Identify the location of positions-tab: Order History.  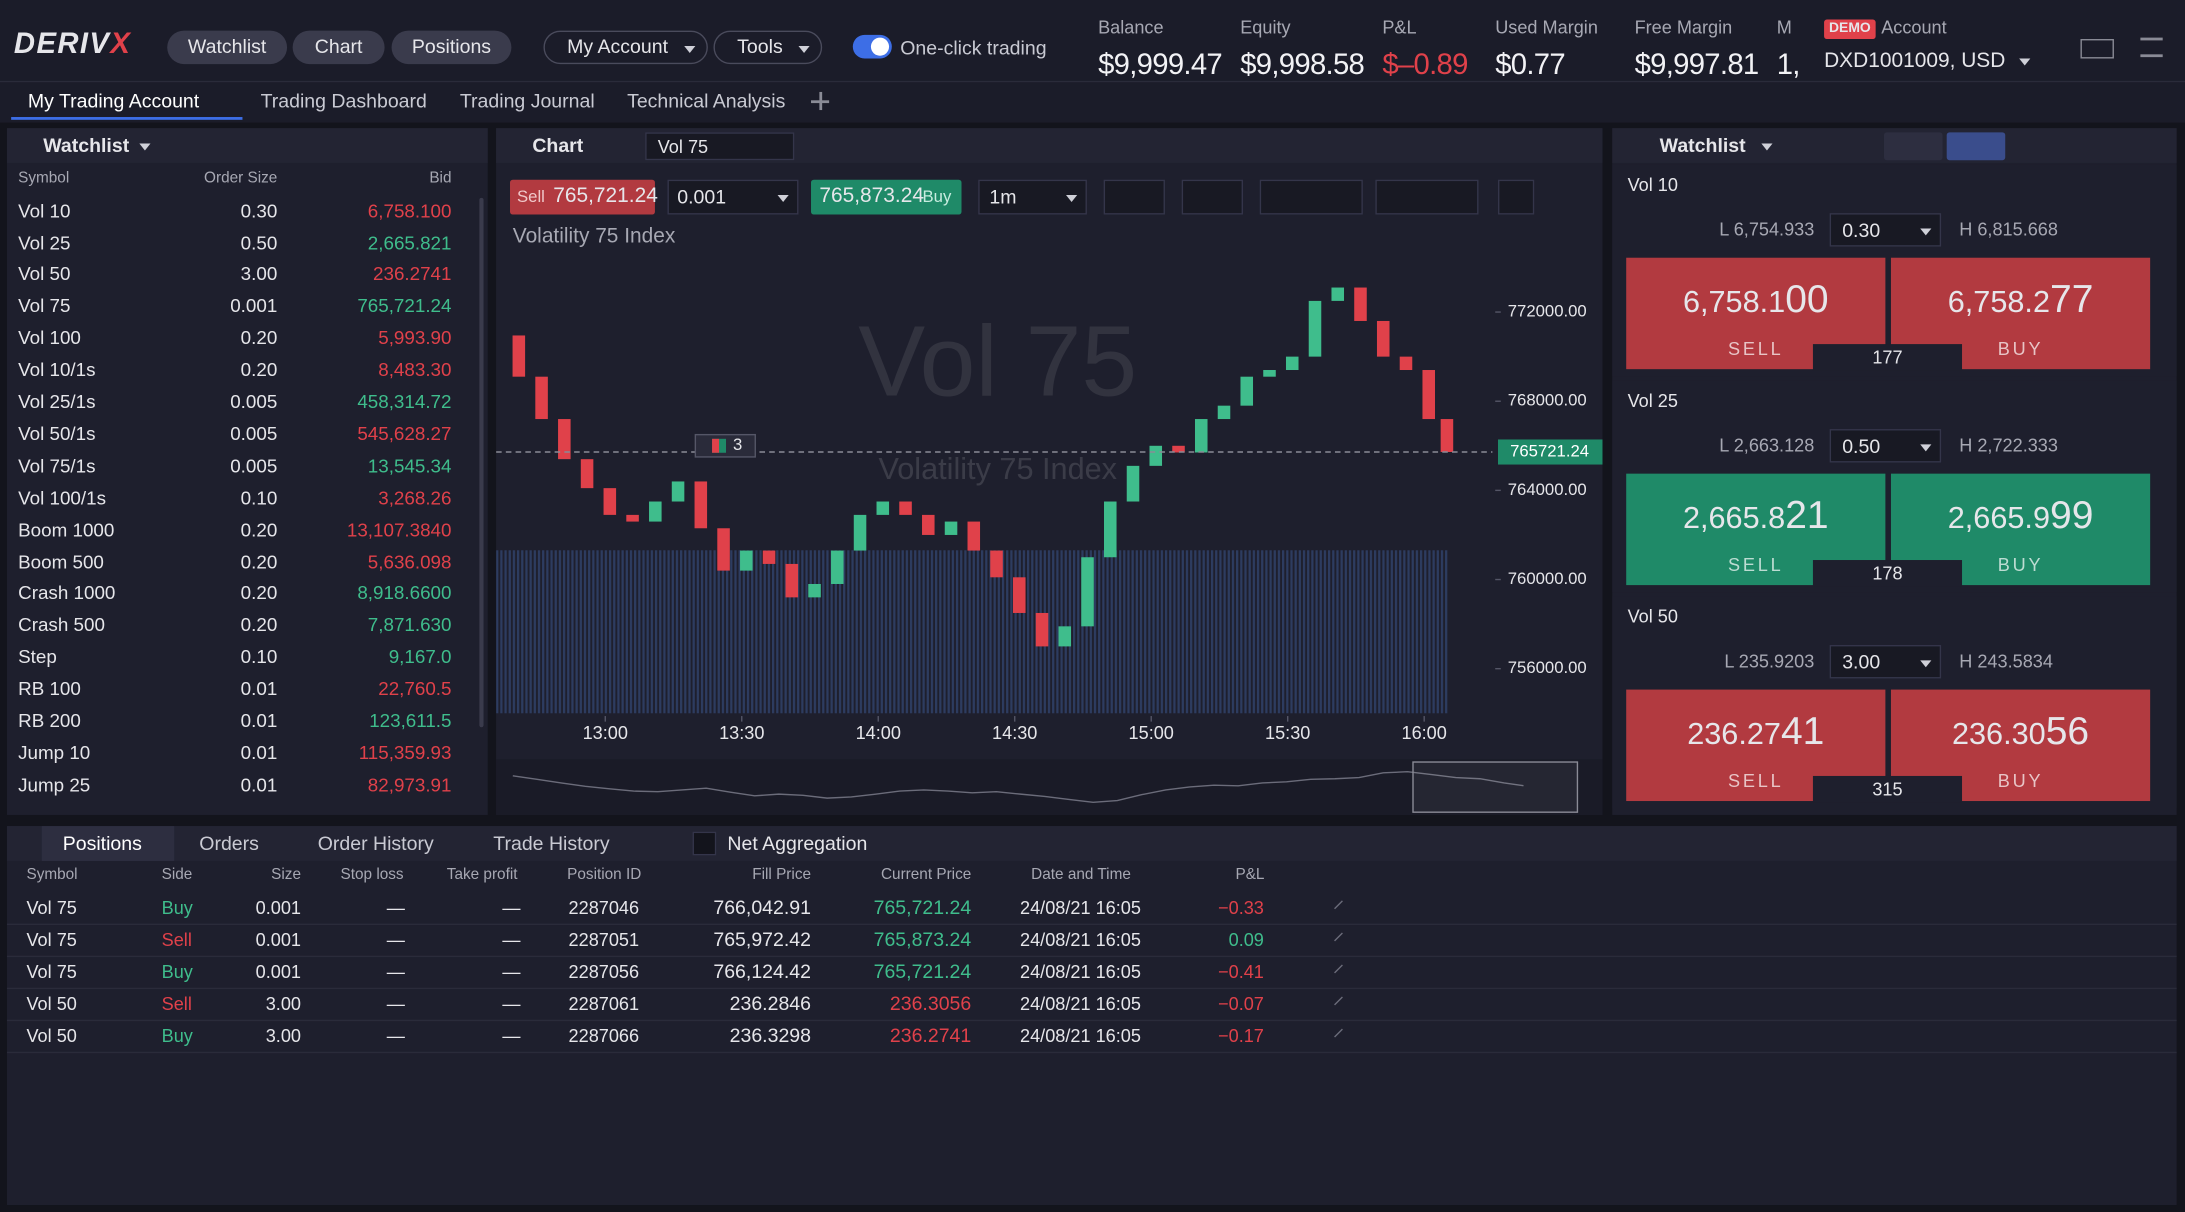
(376, 843).